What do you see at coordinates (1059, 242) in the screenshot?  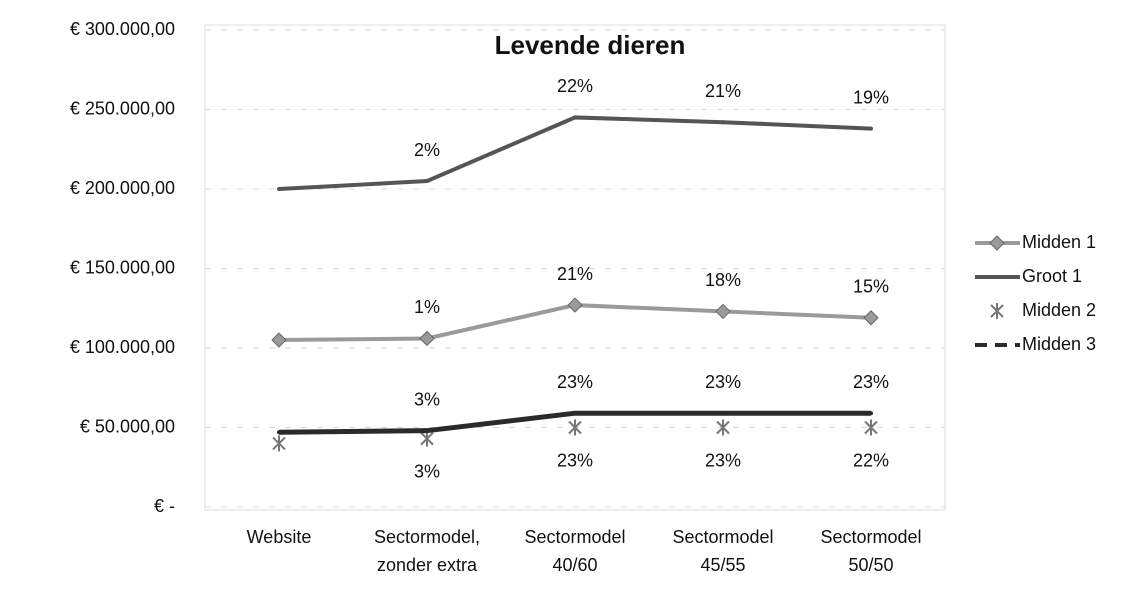 I see `legend-label: Midden 1` at bounding box center [1059, 242].